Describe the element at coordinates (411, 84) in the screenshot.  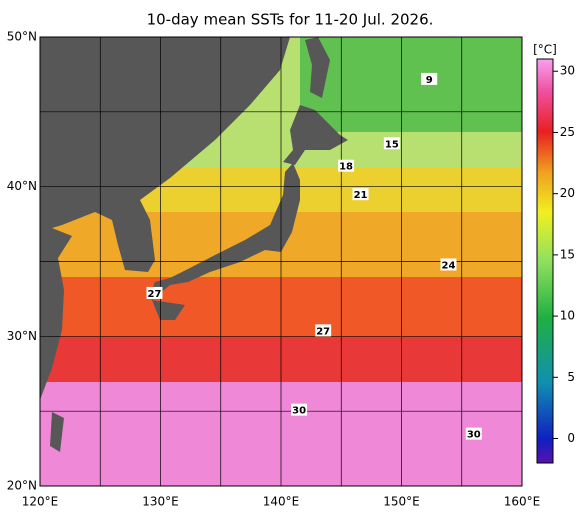
I see `sea` at that location.